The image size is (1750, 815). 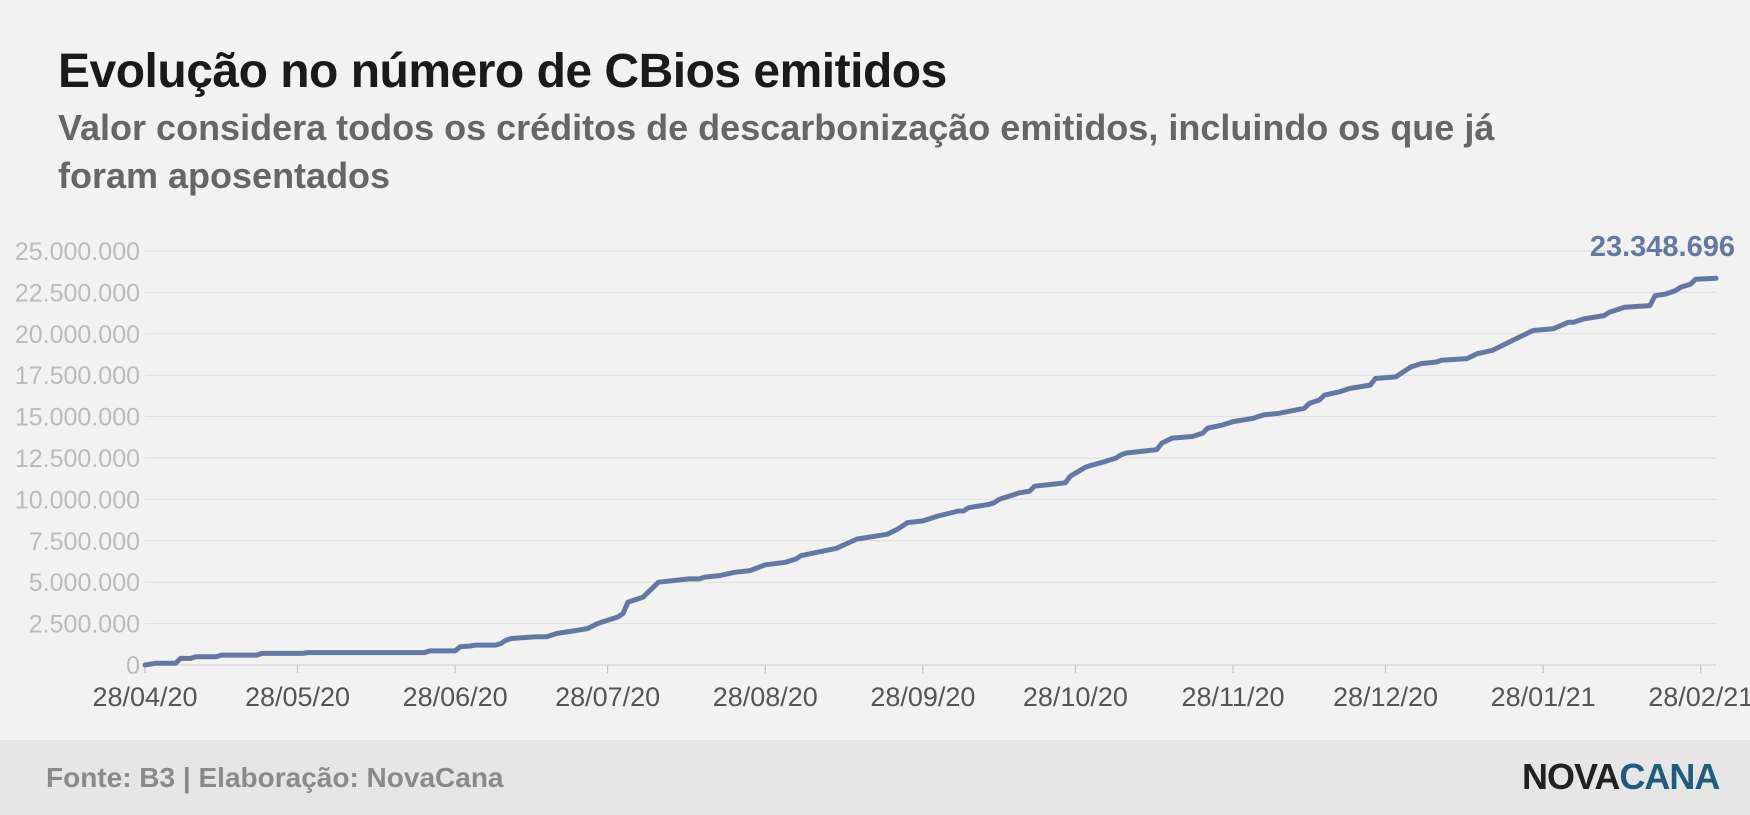 I want to click on x-tick-label: 28/09/20, so click(x=922, y=697).